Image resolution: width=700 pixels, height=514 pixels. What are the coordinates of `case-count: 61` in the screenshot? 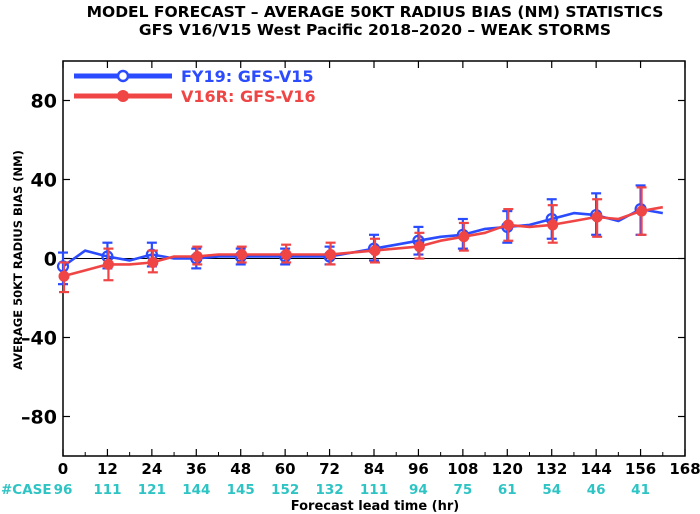 It's located at (507, 490).